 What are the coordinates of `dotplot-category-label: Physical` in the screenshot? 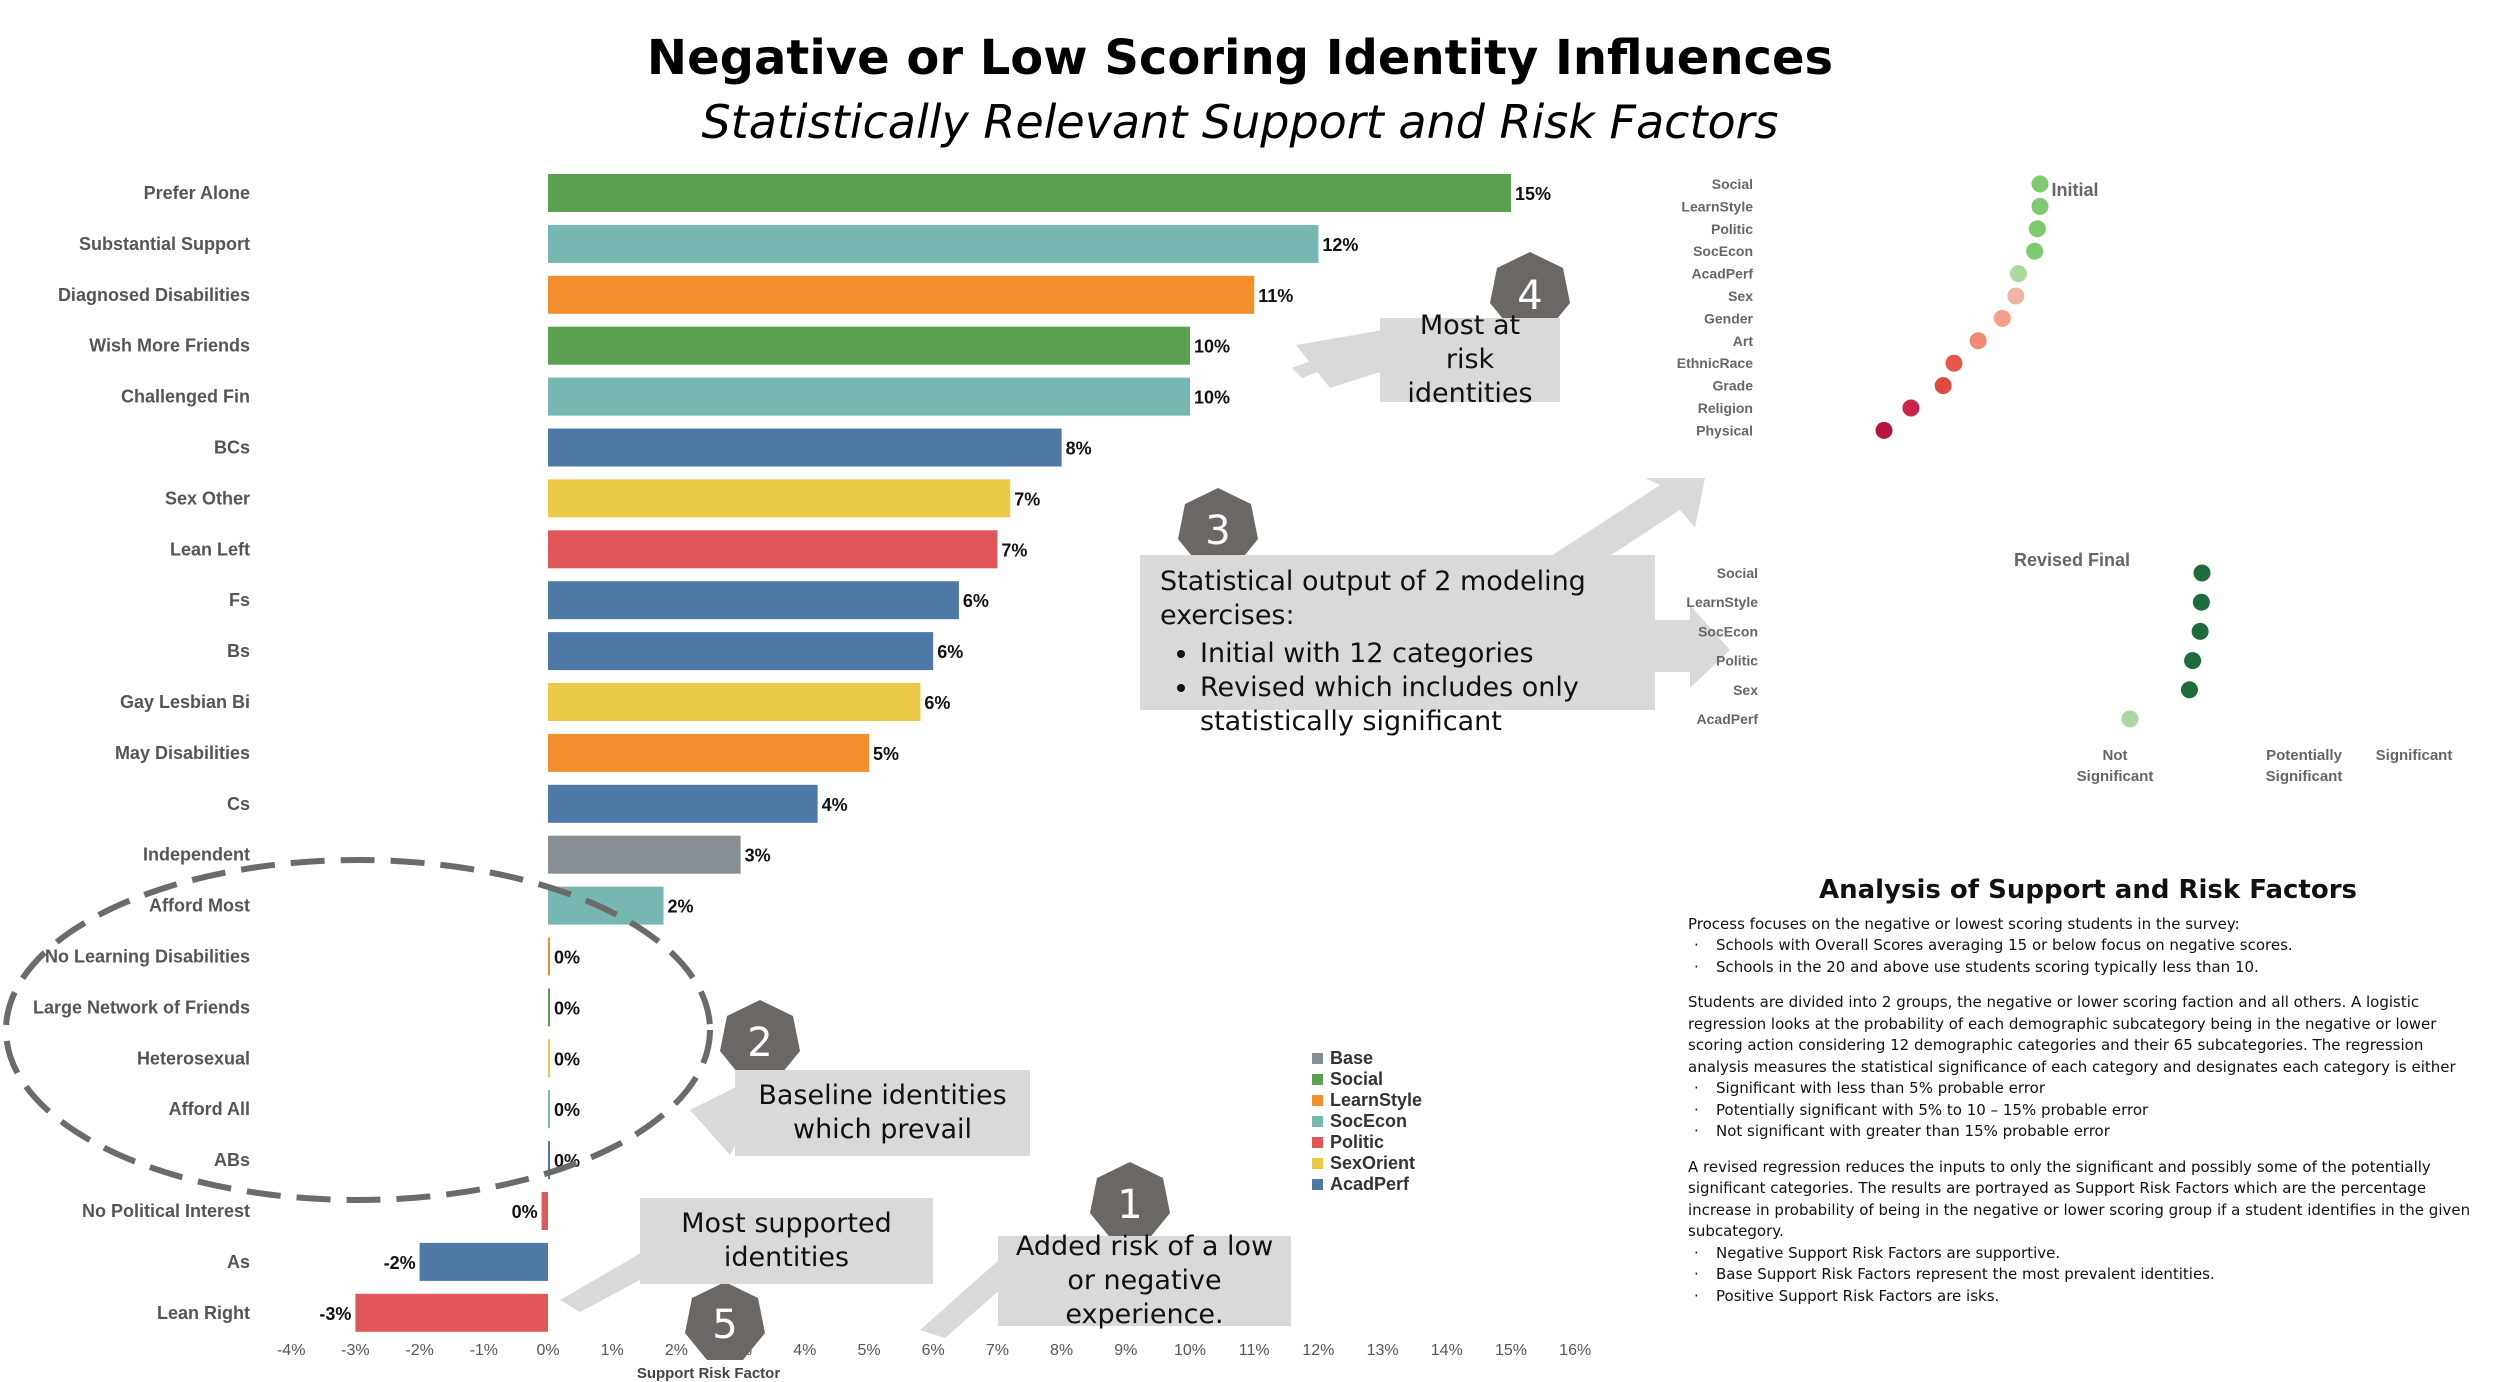 It's located at (1724, 430).